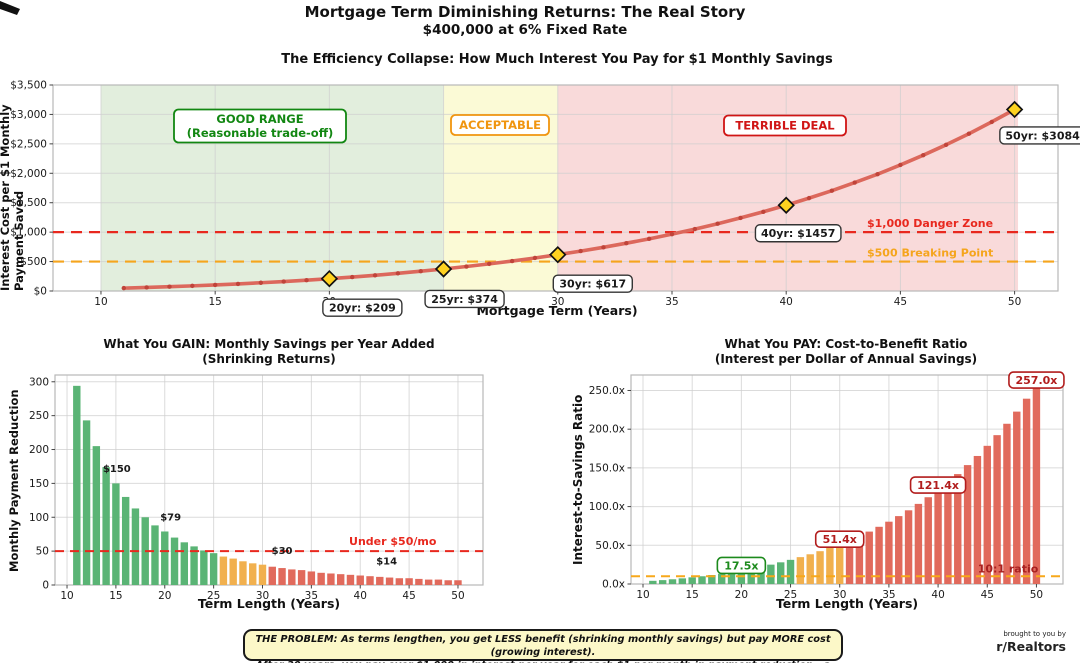 The image size is (1080, 663). I want to click on xtick-label: 20, so click(741, 595).